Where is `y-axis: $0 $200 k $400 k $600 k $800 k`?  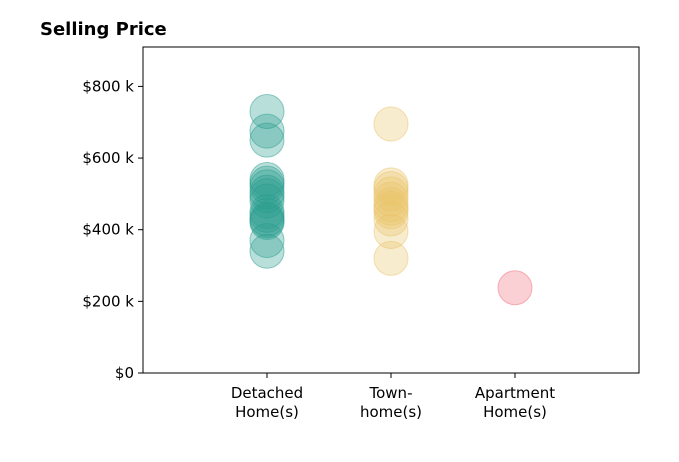
y-axis: $0 $200 k $400 k $600 k $800 k is located at coordinates (112, 229).